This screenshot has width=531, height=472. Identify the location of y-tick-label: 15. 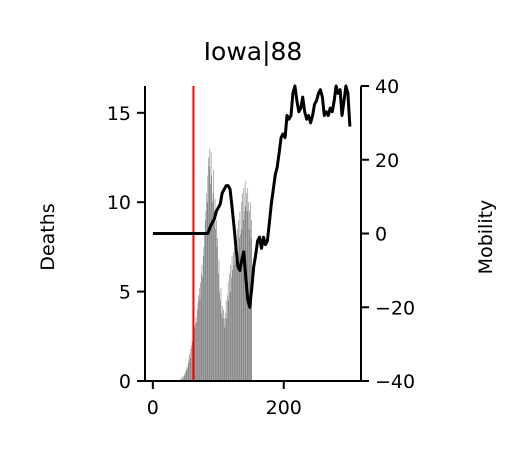
(119, 114).